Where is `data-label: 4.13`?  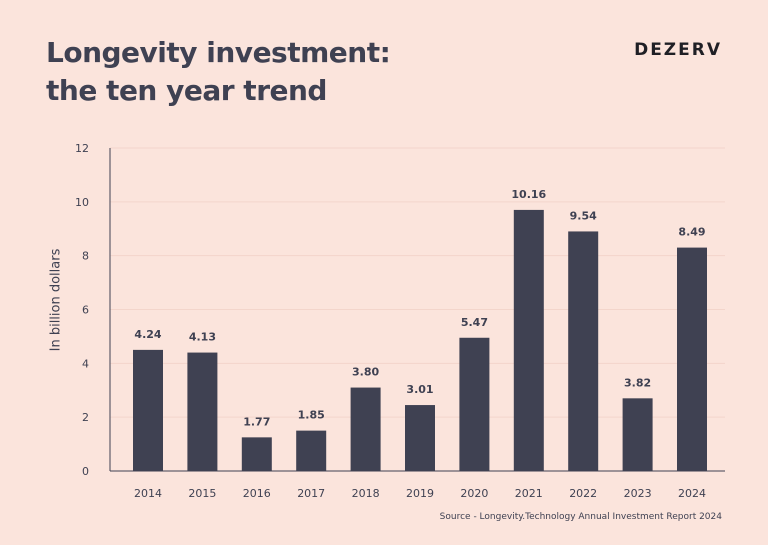 data-label: 4.13 is located at coordinates (202, 337).